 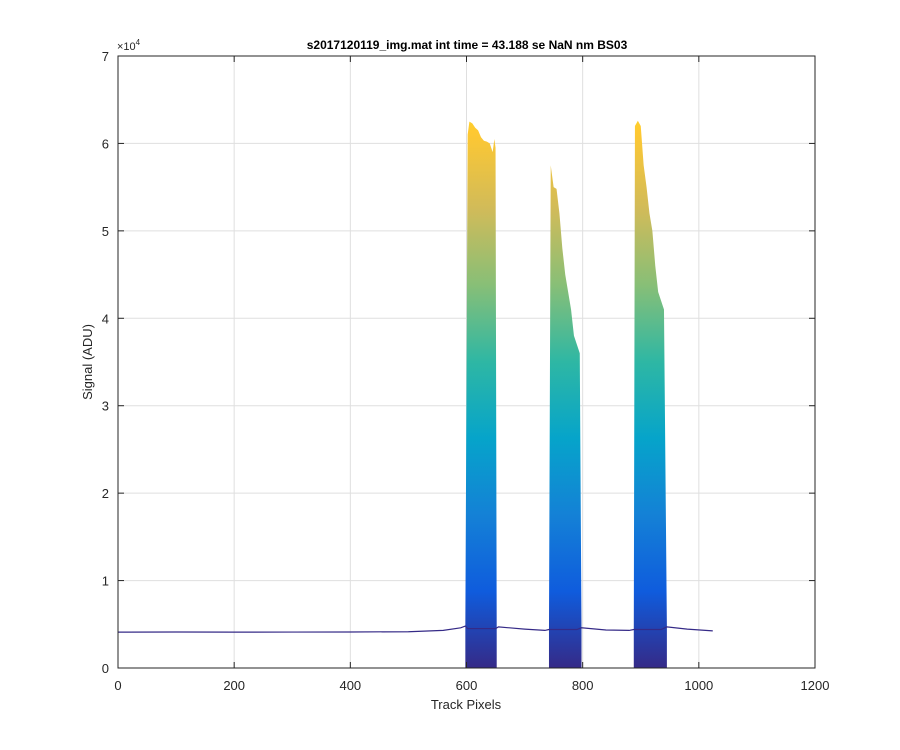 I want to click on x-tick-label: 1000, so click(x=698, y=685).